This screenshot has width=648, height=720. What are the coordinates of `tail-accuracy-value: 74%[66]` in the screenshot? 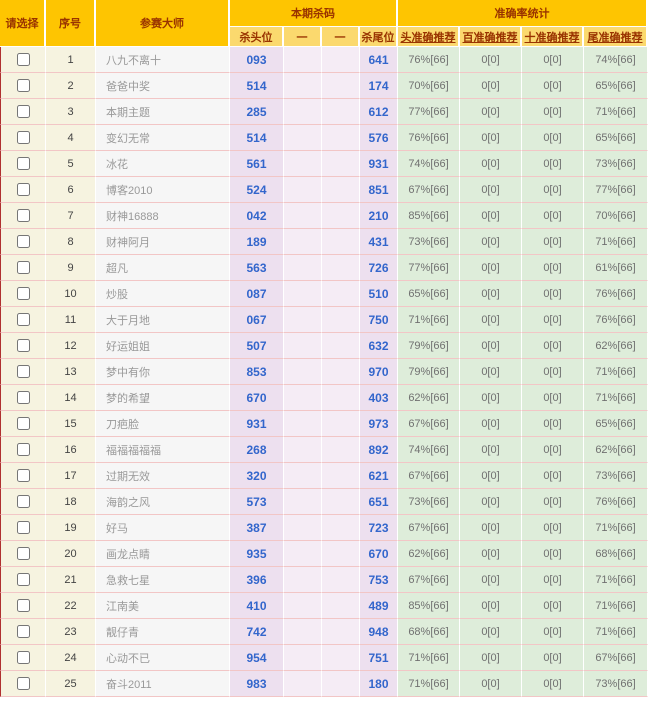 It's located at (616, 60).